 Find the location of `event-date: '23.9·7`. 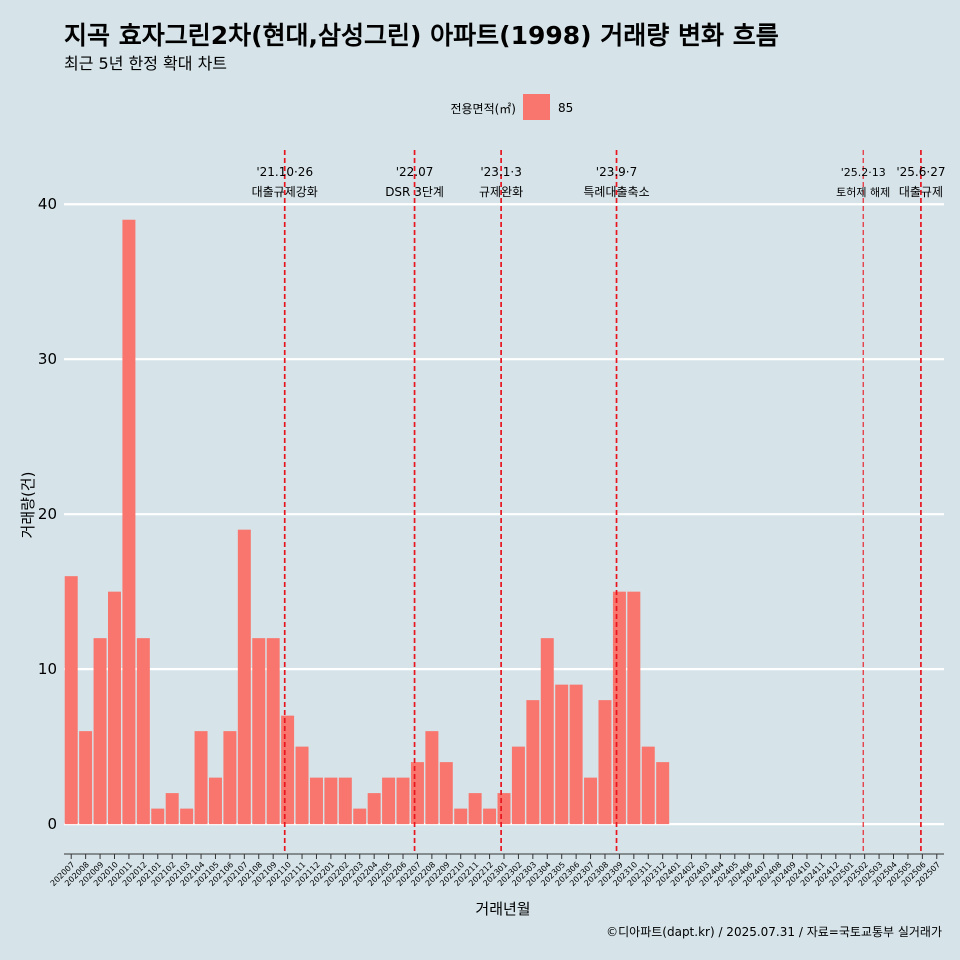

event-date: '23.9·7 is located at coordinates (616, 172).